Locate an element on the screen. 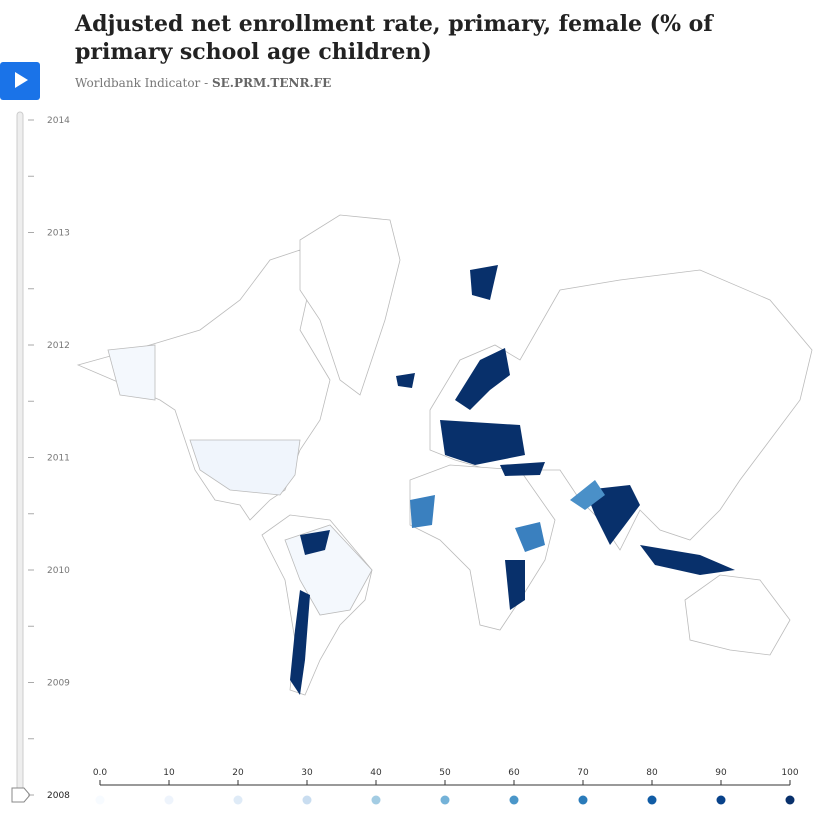  play-button is located at coordinates (20, 81).